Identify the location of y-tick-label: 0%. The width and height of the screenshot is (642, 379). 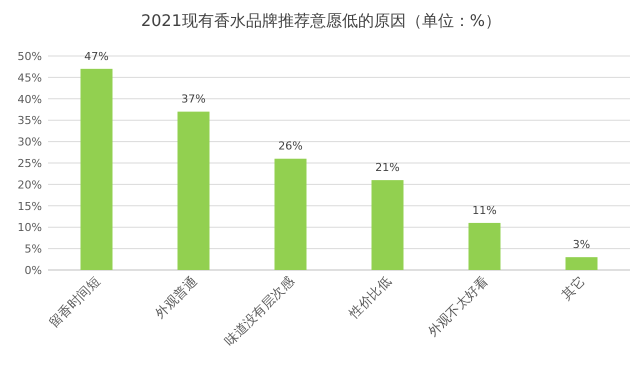
(33, 270).